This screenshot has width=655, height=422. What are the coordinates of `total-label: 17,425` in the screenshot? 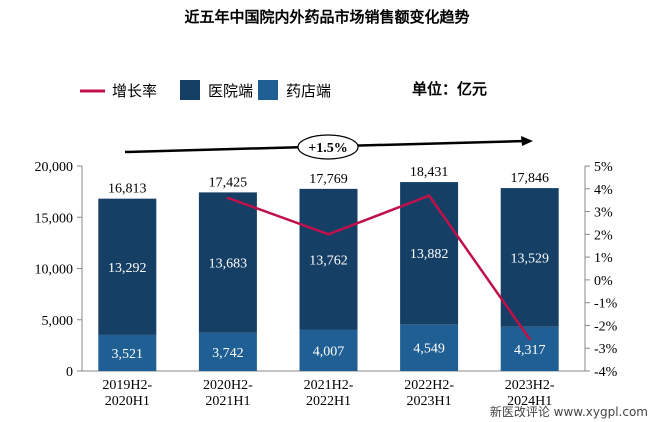 It's located at (228, 182).